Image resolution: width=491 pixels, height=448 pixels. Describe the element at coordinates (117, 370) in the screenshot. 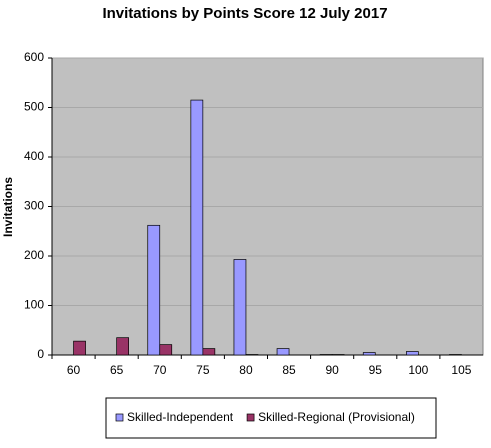

I see `x-tick-label: 65` at that location.